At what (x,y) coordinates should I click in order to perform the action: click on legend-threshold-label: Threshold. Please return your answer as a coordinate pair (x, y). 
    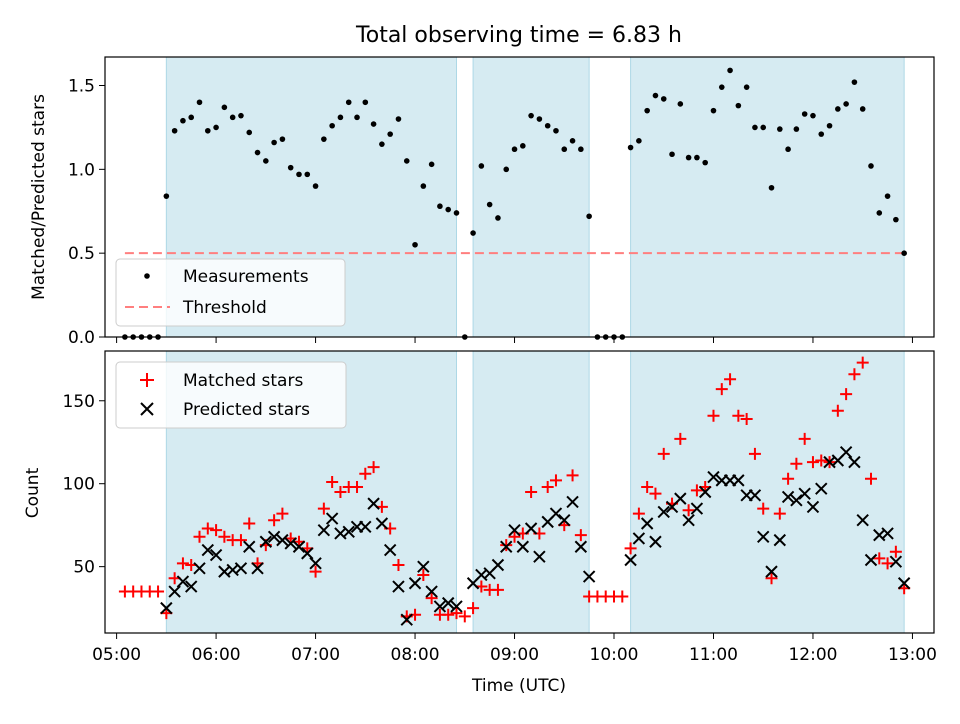
    Looking at the image, I should click on (224, 308).